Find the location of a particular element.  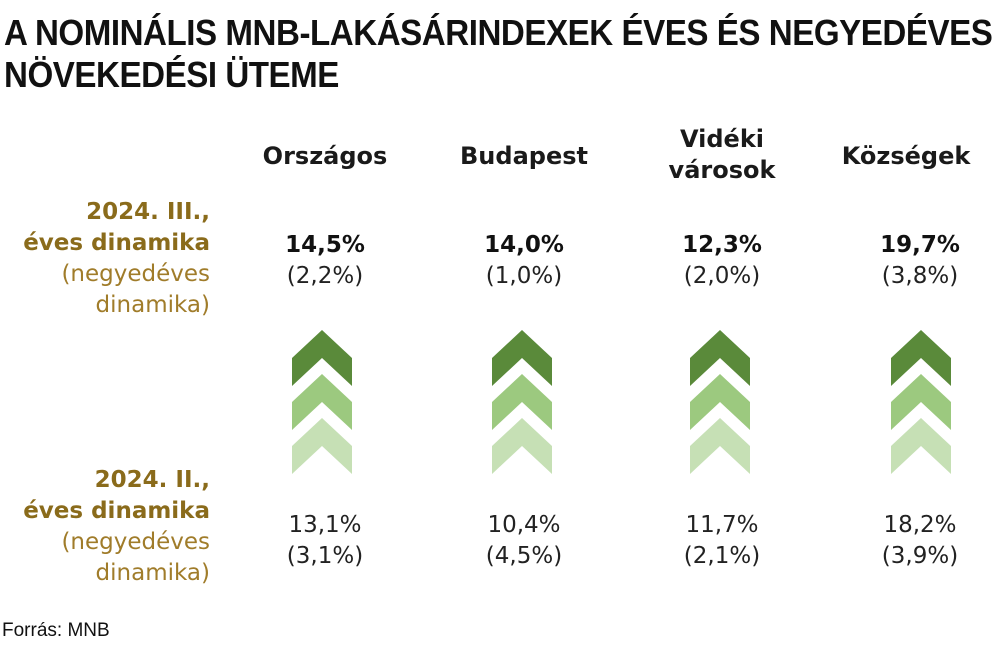

value-q3-kozsegek: 19,7% (3,8%) is located at coordinates (910, 261).